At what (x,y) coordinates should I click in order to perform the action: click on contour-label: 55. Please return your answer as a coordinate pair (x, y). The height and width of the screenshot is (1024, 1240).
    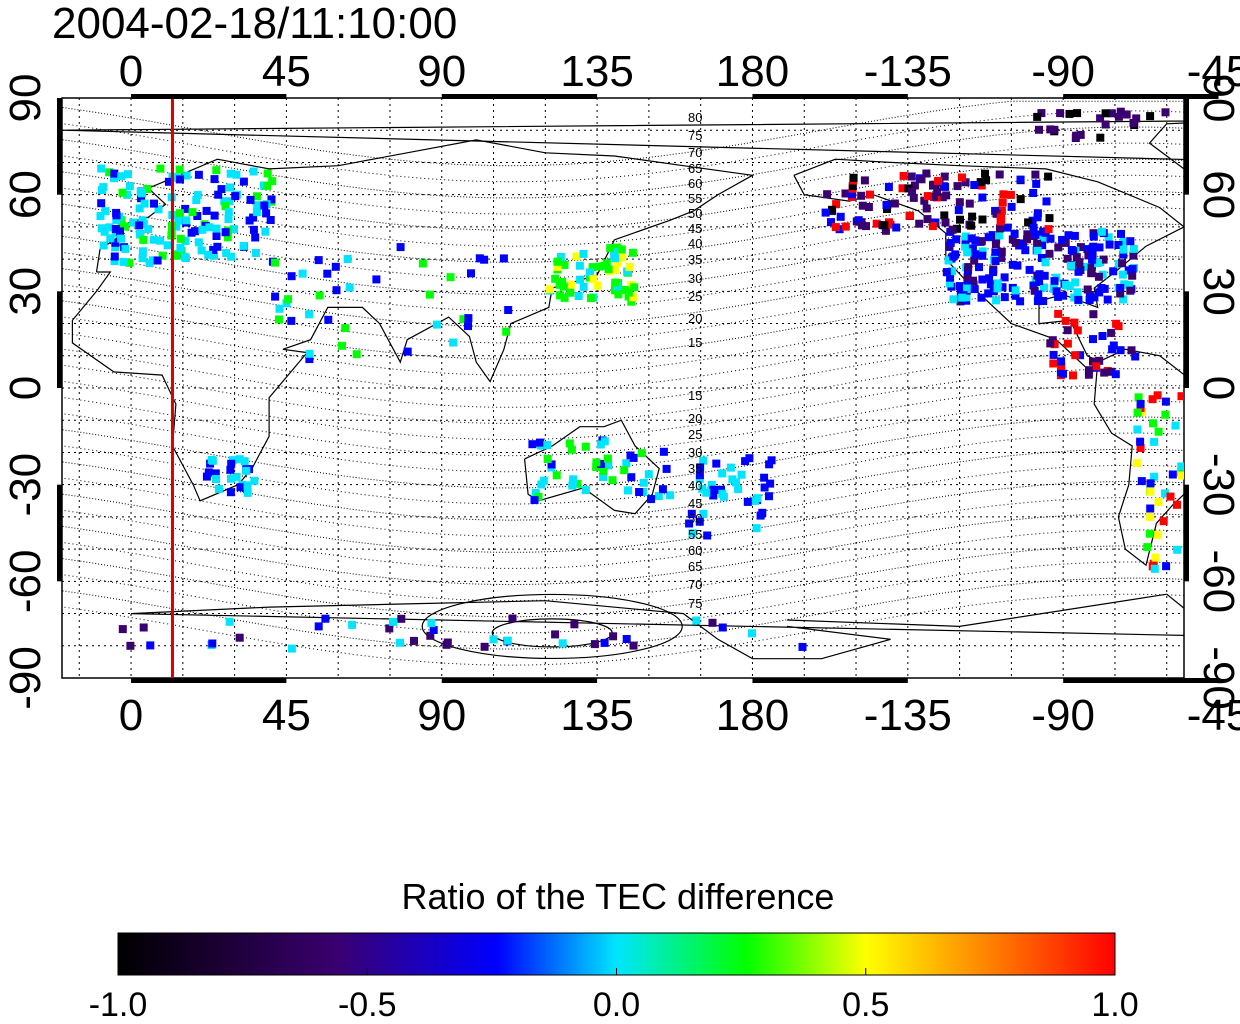
    Looking at the image, I should click on (695, 198).